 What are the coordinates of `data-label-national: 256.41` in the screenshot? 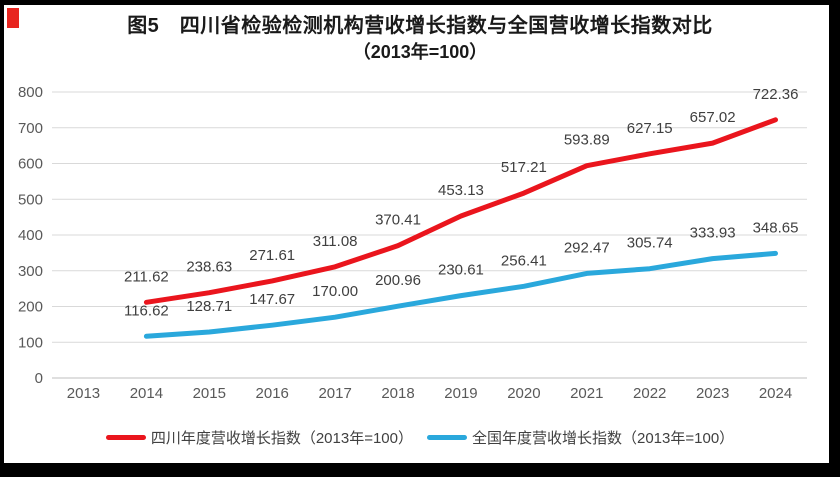 It's located at (524, 260).